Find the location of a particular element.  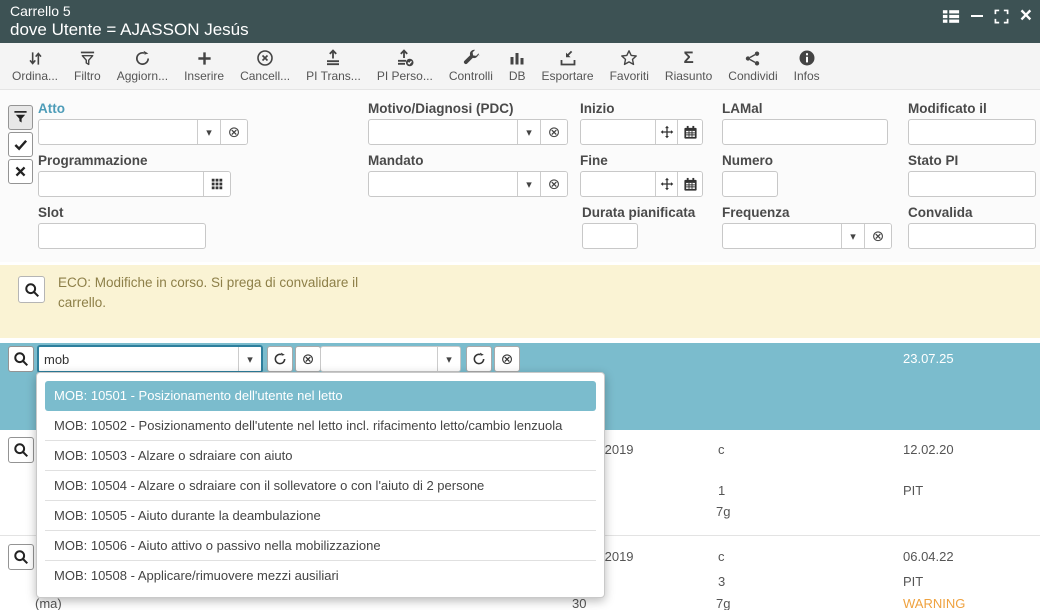

minimize-icon is located at coordinates (976, 16).